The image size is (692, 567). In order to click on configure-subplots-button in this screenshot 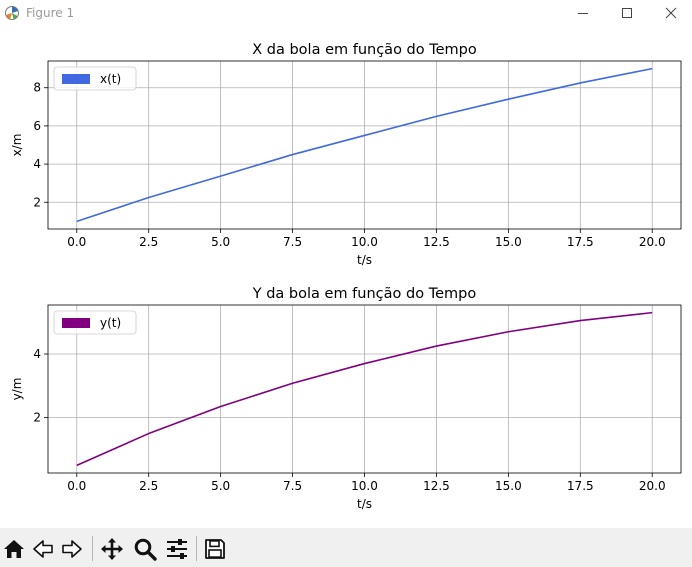, I will do `click(176, 548)`.